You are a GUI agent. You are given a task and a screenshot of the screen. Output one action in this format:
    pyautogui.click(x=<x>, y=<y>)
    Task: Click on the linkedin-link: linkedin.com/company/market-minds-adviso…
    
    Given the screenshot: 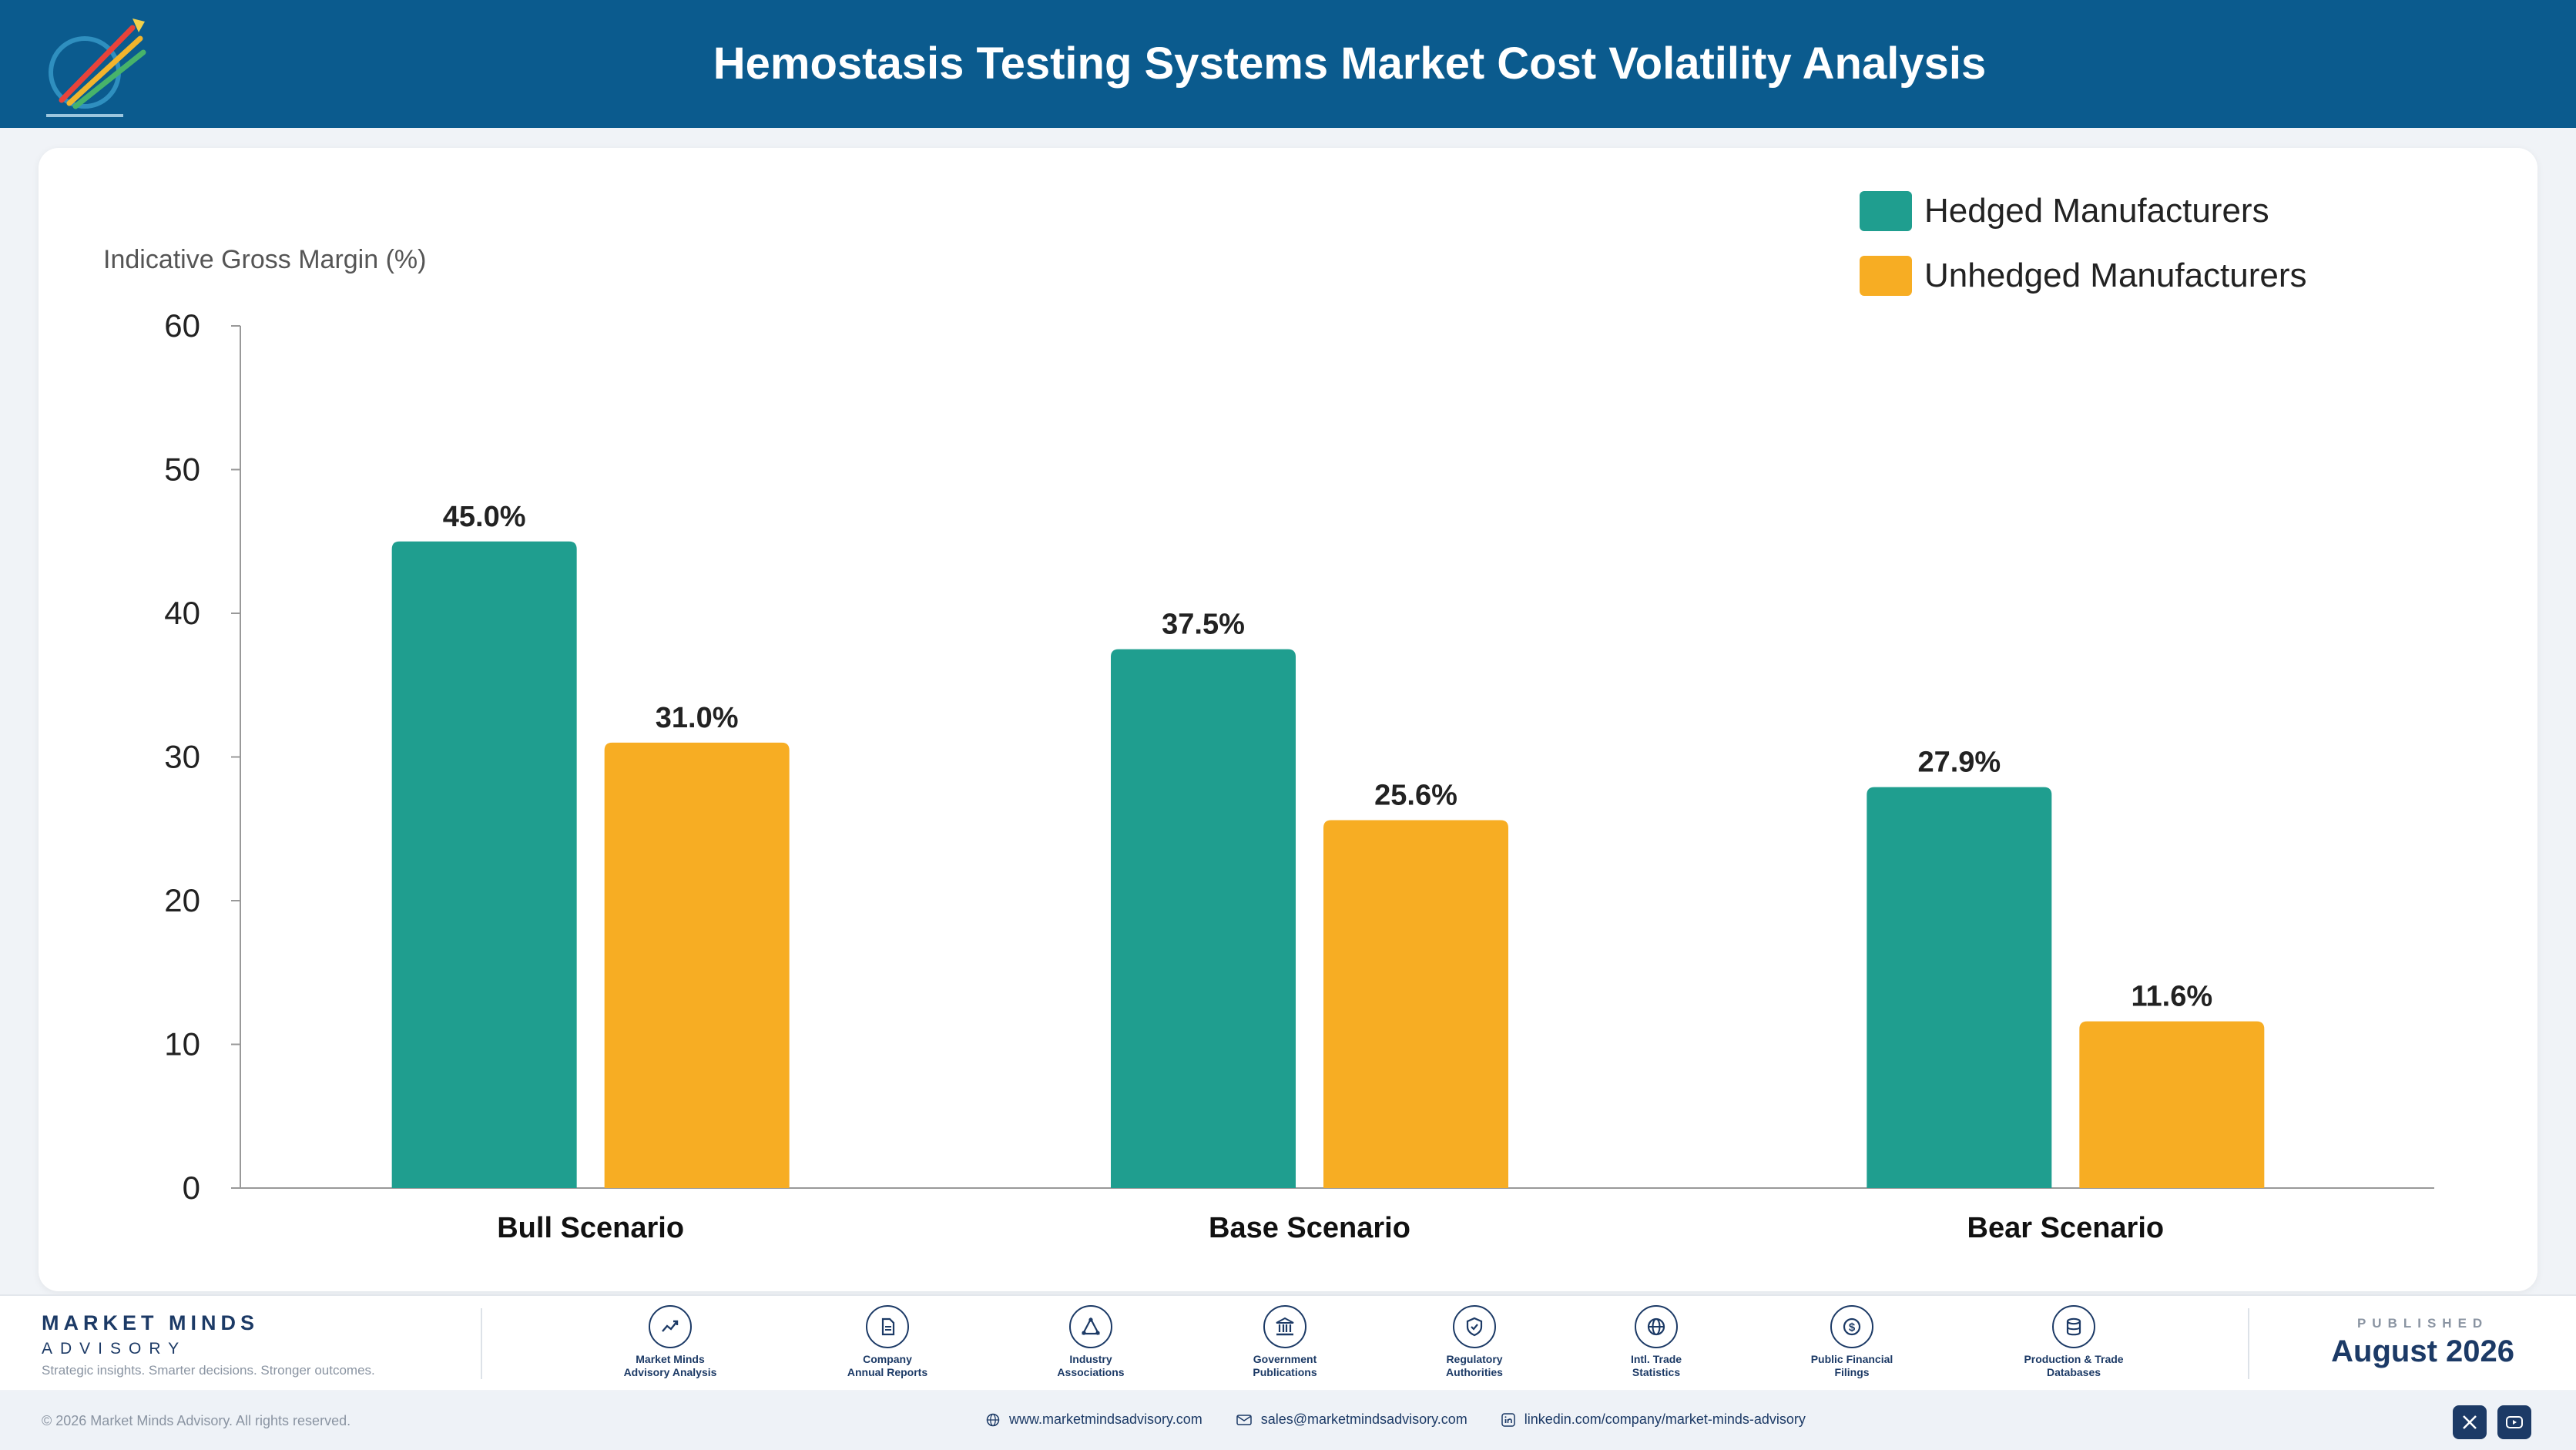 What is the action you would take?
    pyautogui.click(x=1653, y=1419)
    